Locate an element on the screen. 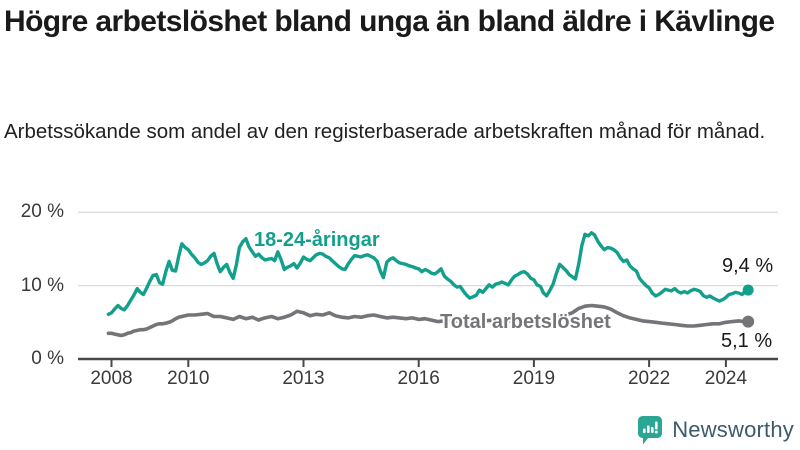 The image size is (800, 450). newsworthy-wordmark: Newsworthy is located at coordinates (733, 429).